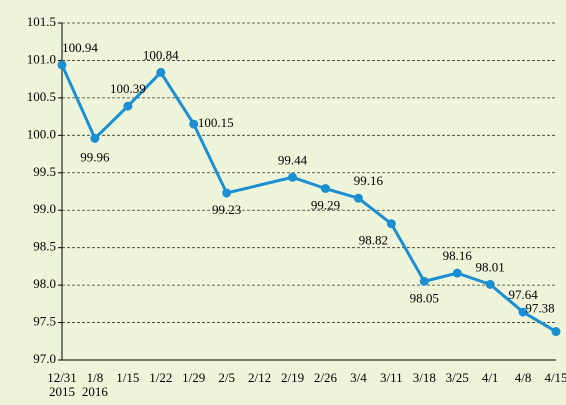 This screenshot has height=405, width=566. I want to click on y-tick-label: 98.5, so click(44, 246).